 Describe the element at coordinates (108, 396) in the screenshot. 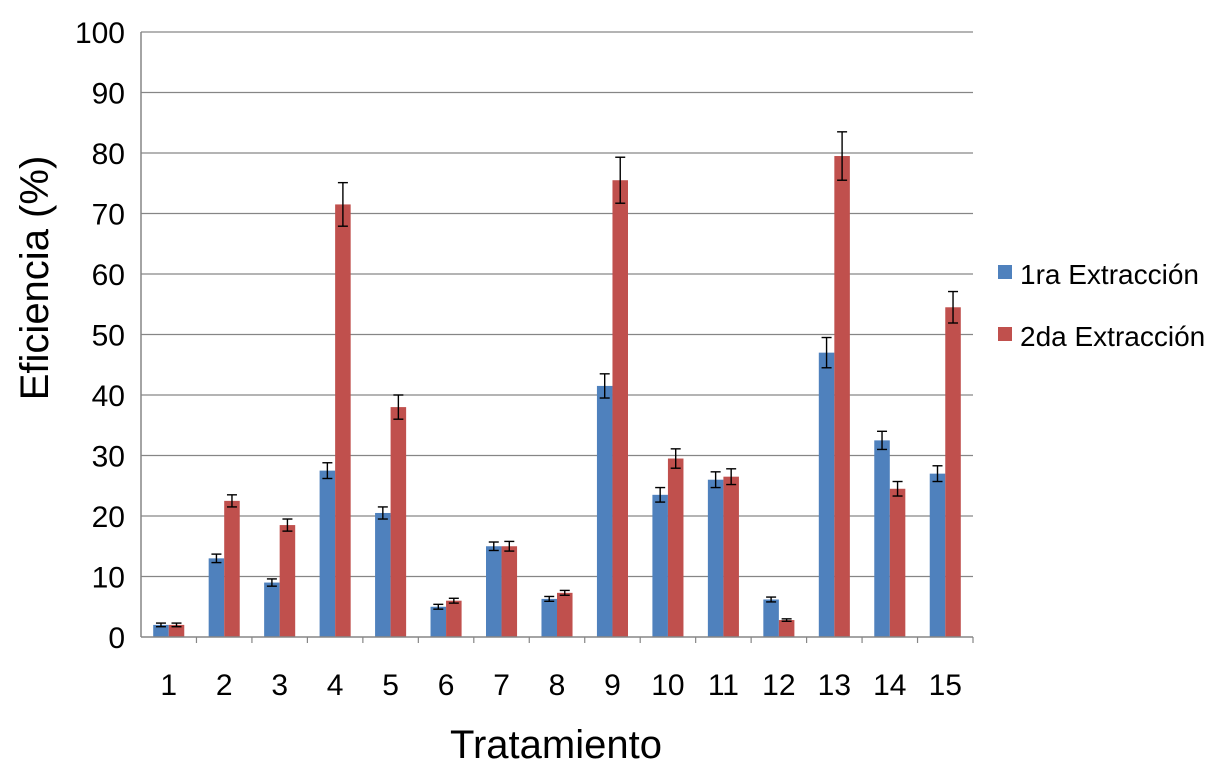

I see `y-tick-label: 40` at that location.